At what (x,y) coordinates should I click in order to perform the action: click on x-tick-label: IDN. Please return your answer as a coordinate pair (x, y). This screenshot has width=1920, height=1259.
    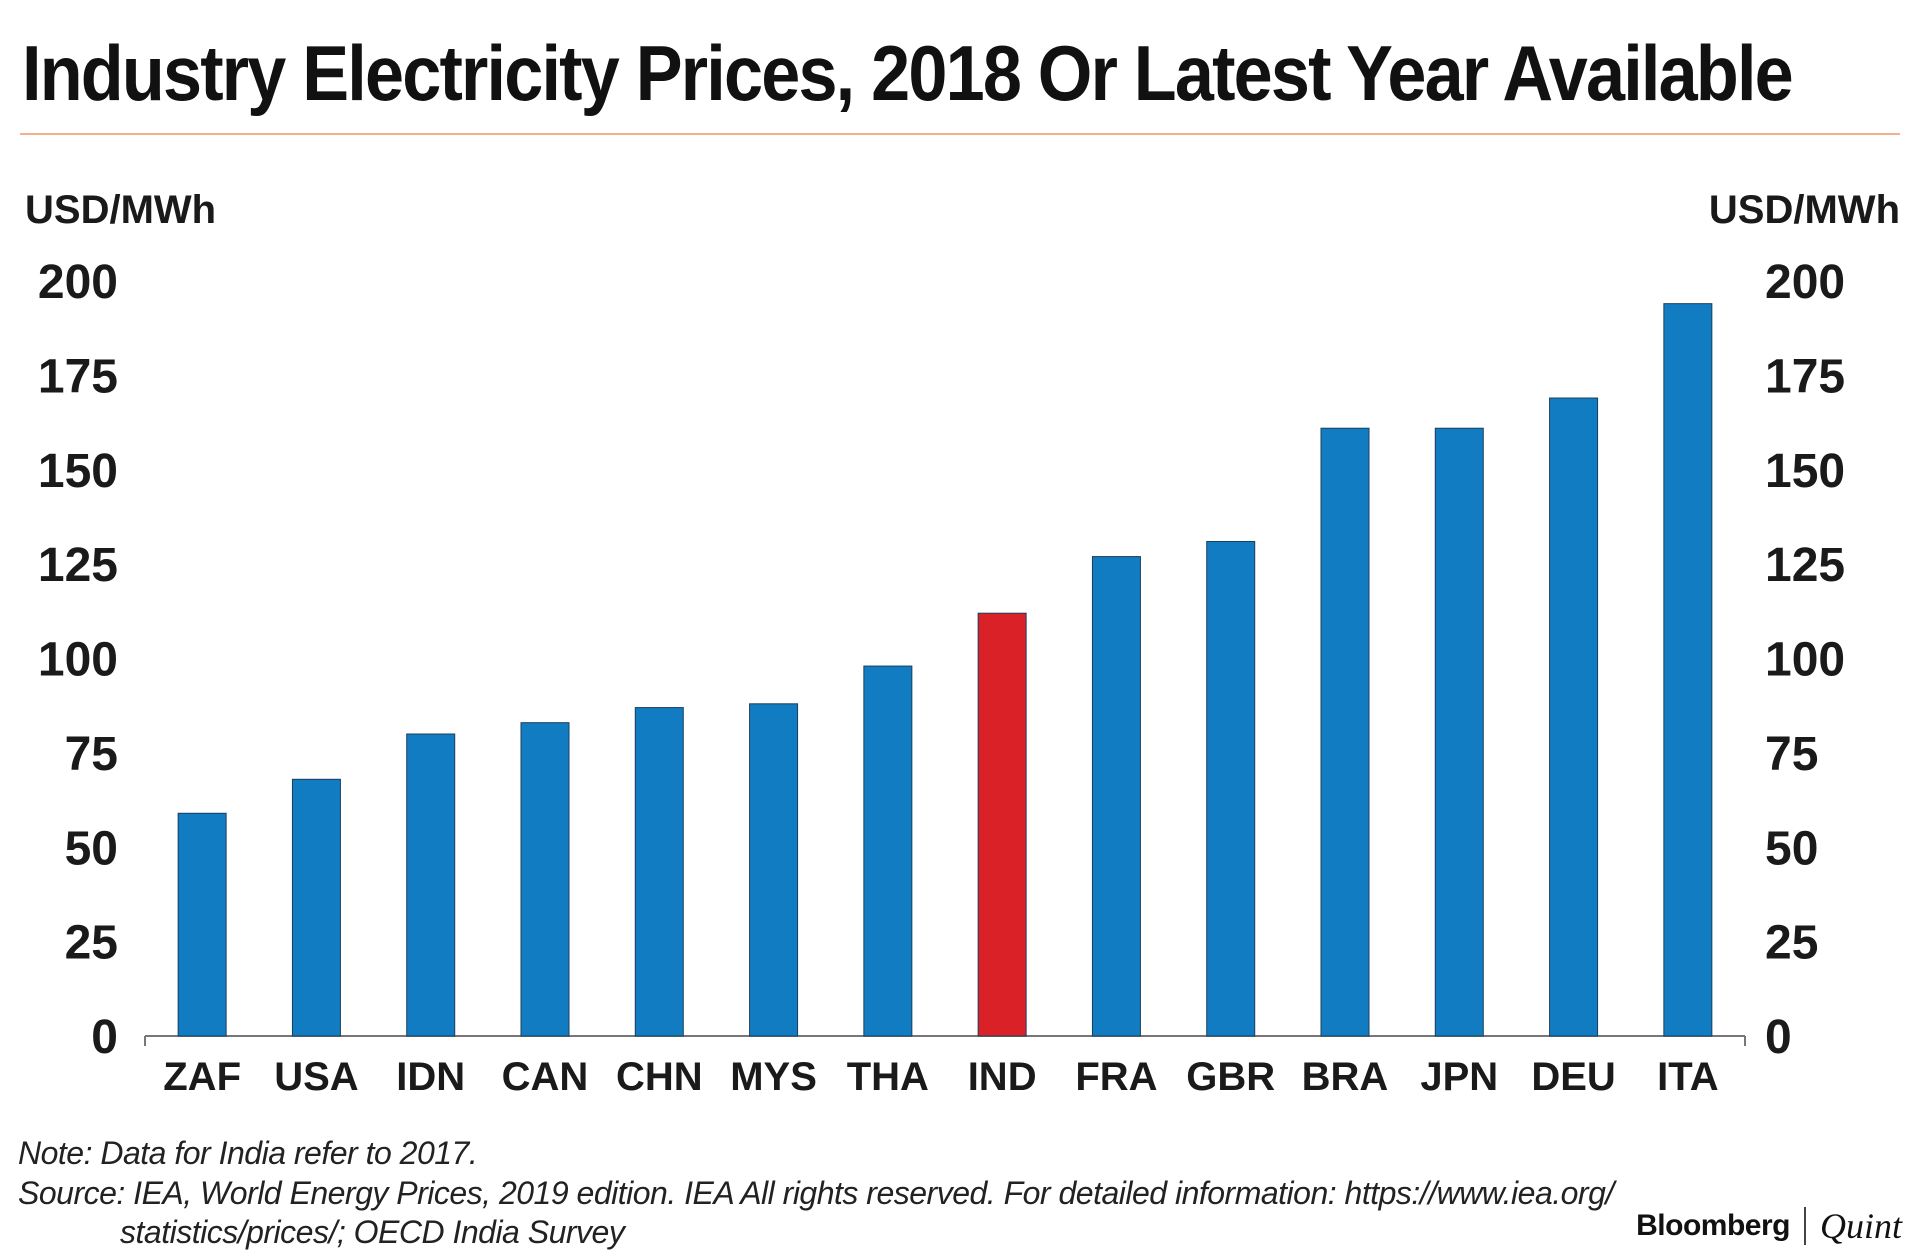
    Looking at the image, I should click on (430, 1077).